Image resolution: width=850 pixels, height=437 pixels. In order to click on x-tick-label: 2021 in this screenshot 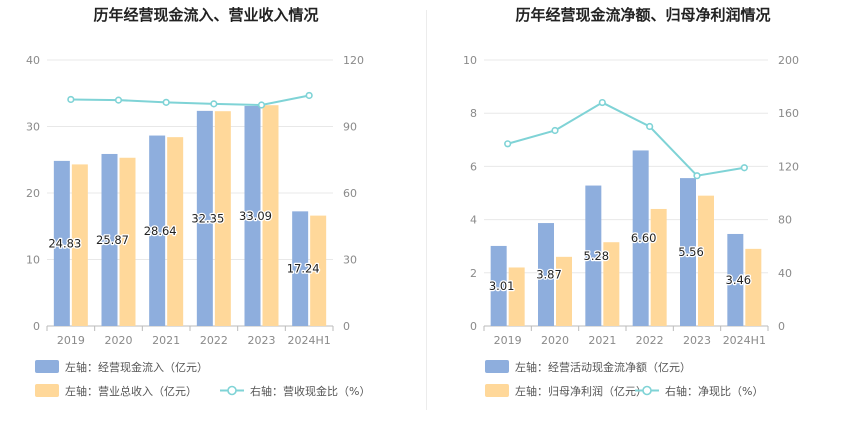, I will do `click(166, 340)`.